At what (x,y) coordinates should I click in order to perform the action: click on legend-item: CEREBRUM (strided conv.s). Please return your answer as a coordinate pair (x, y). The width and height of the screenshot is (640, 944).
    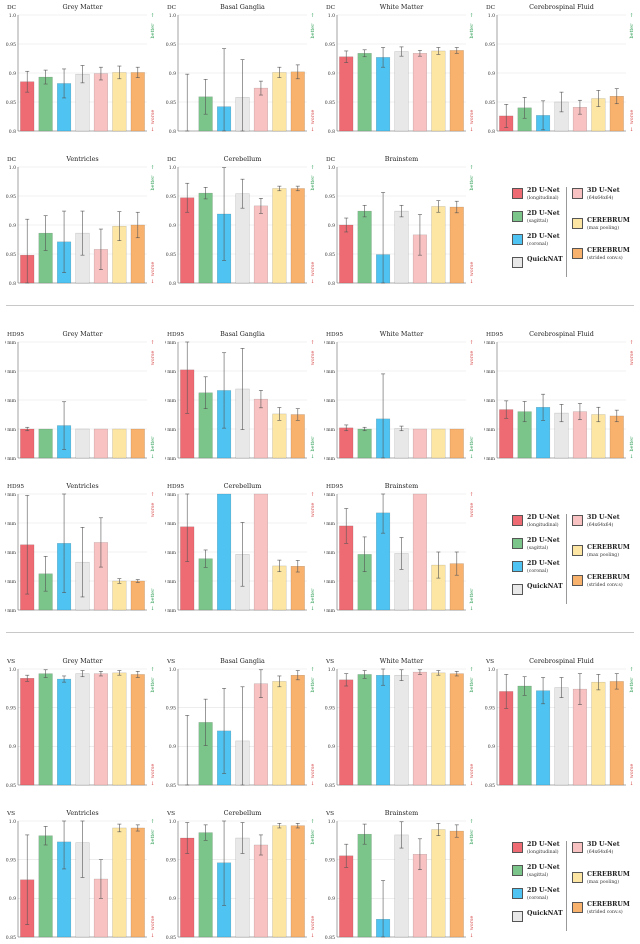
    Looking at the image, I should click on (601, 909).